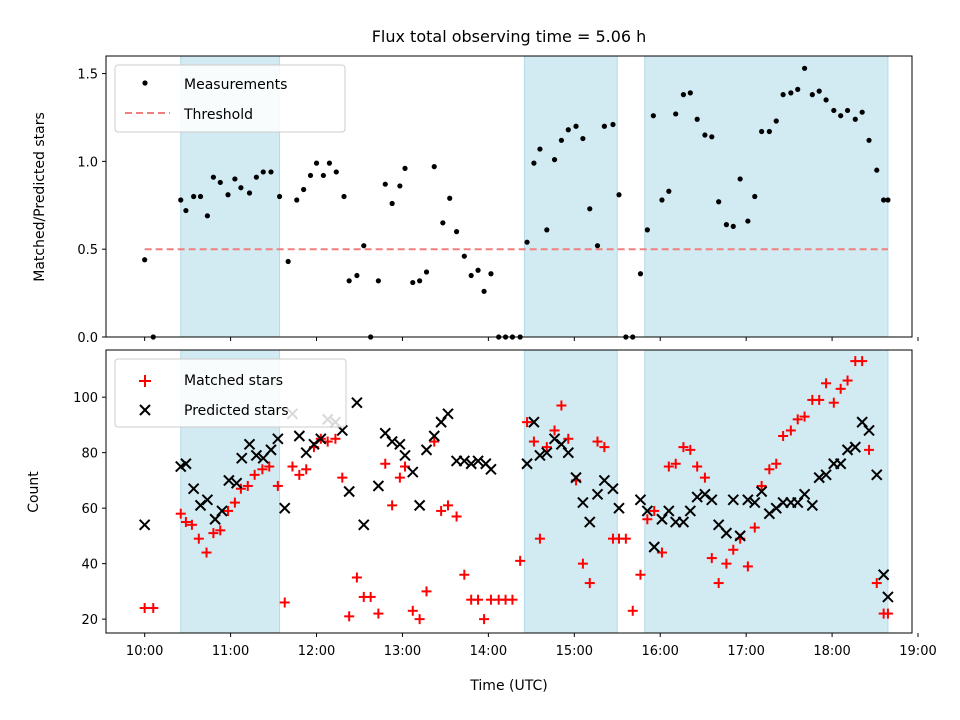 The image size is (960, 720). What do you see at coordinates (40, 197) in the screenshot?
I see `top-y-axis-label: Matched/Predicted stars` at bounding box center [40, 197].